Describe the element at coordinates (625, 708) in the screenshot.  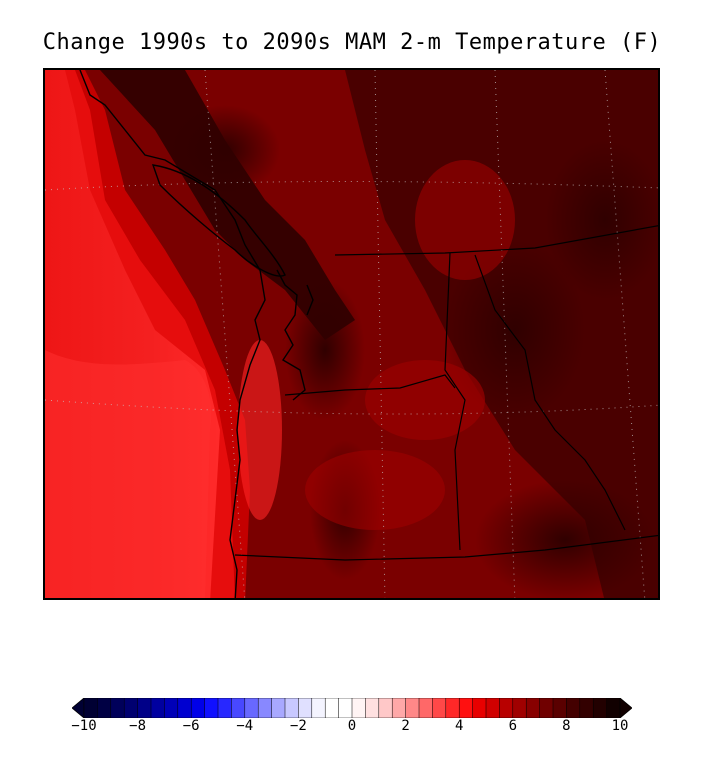
I see `colorbar-high-arrow` at that location.